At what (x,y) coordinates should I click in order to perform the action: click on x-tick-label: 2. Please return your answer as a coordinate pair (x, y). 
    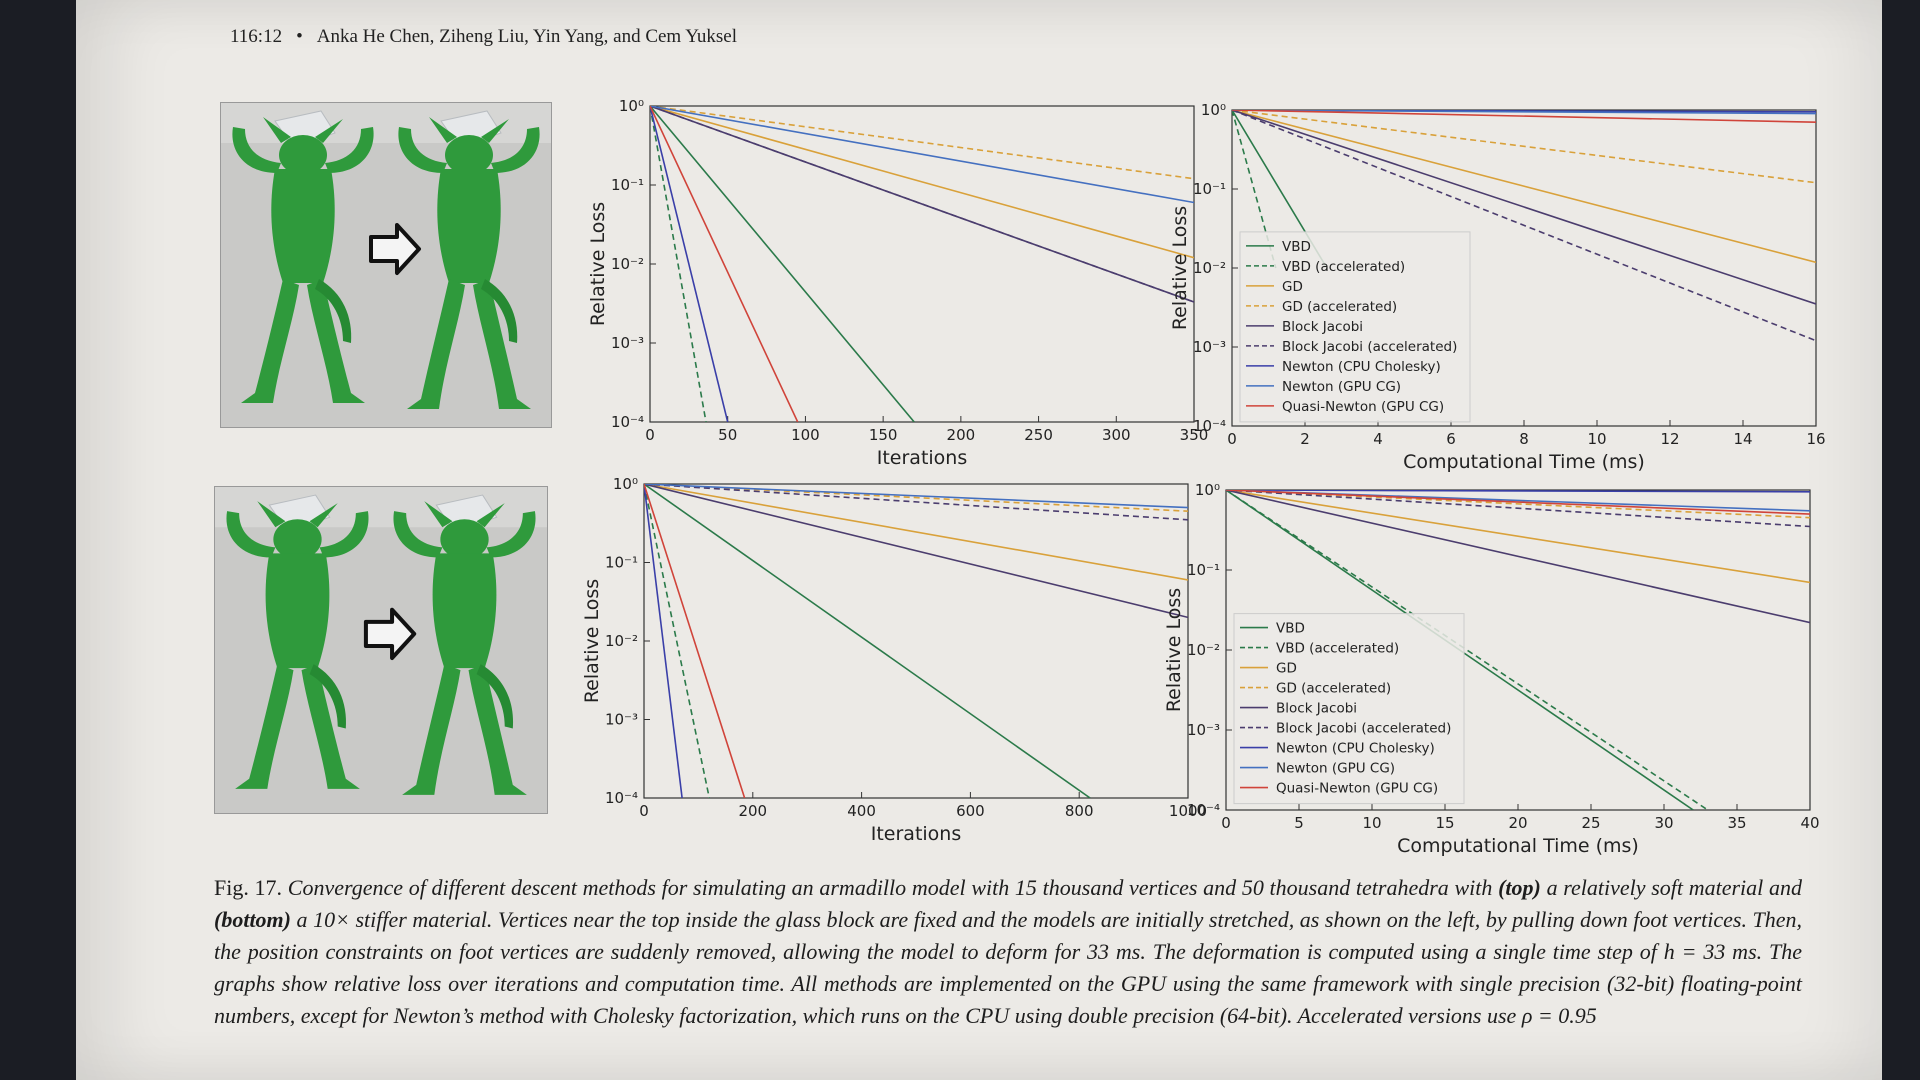
    Looking at the image, I should click on (1305, 439).